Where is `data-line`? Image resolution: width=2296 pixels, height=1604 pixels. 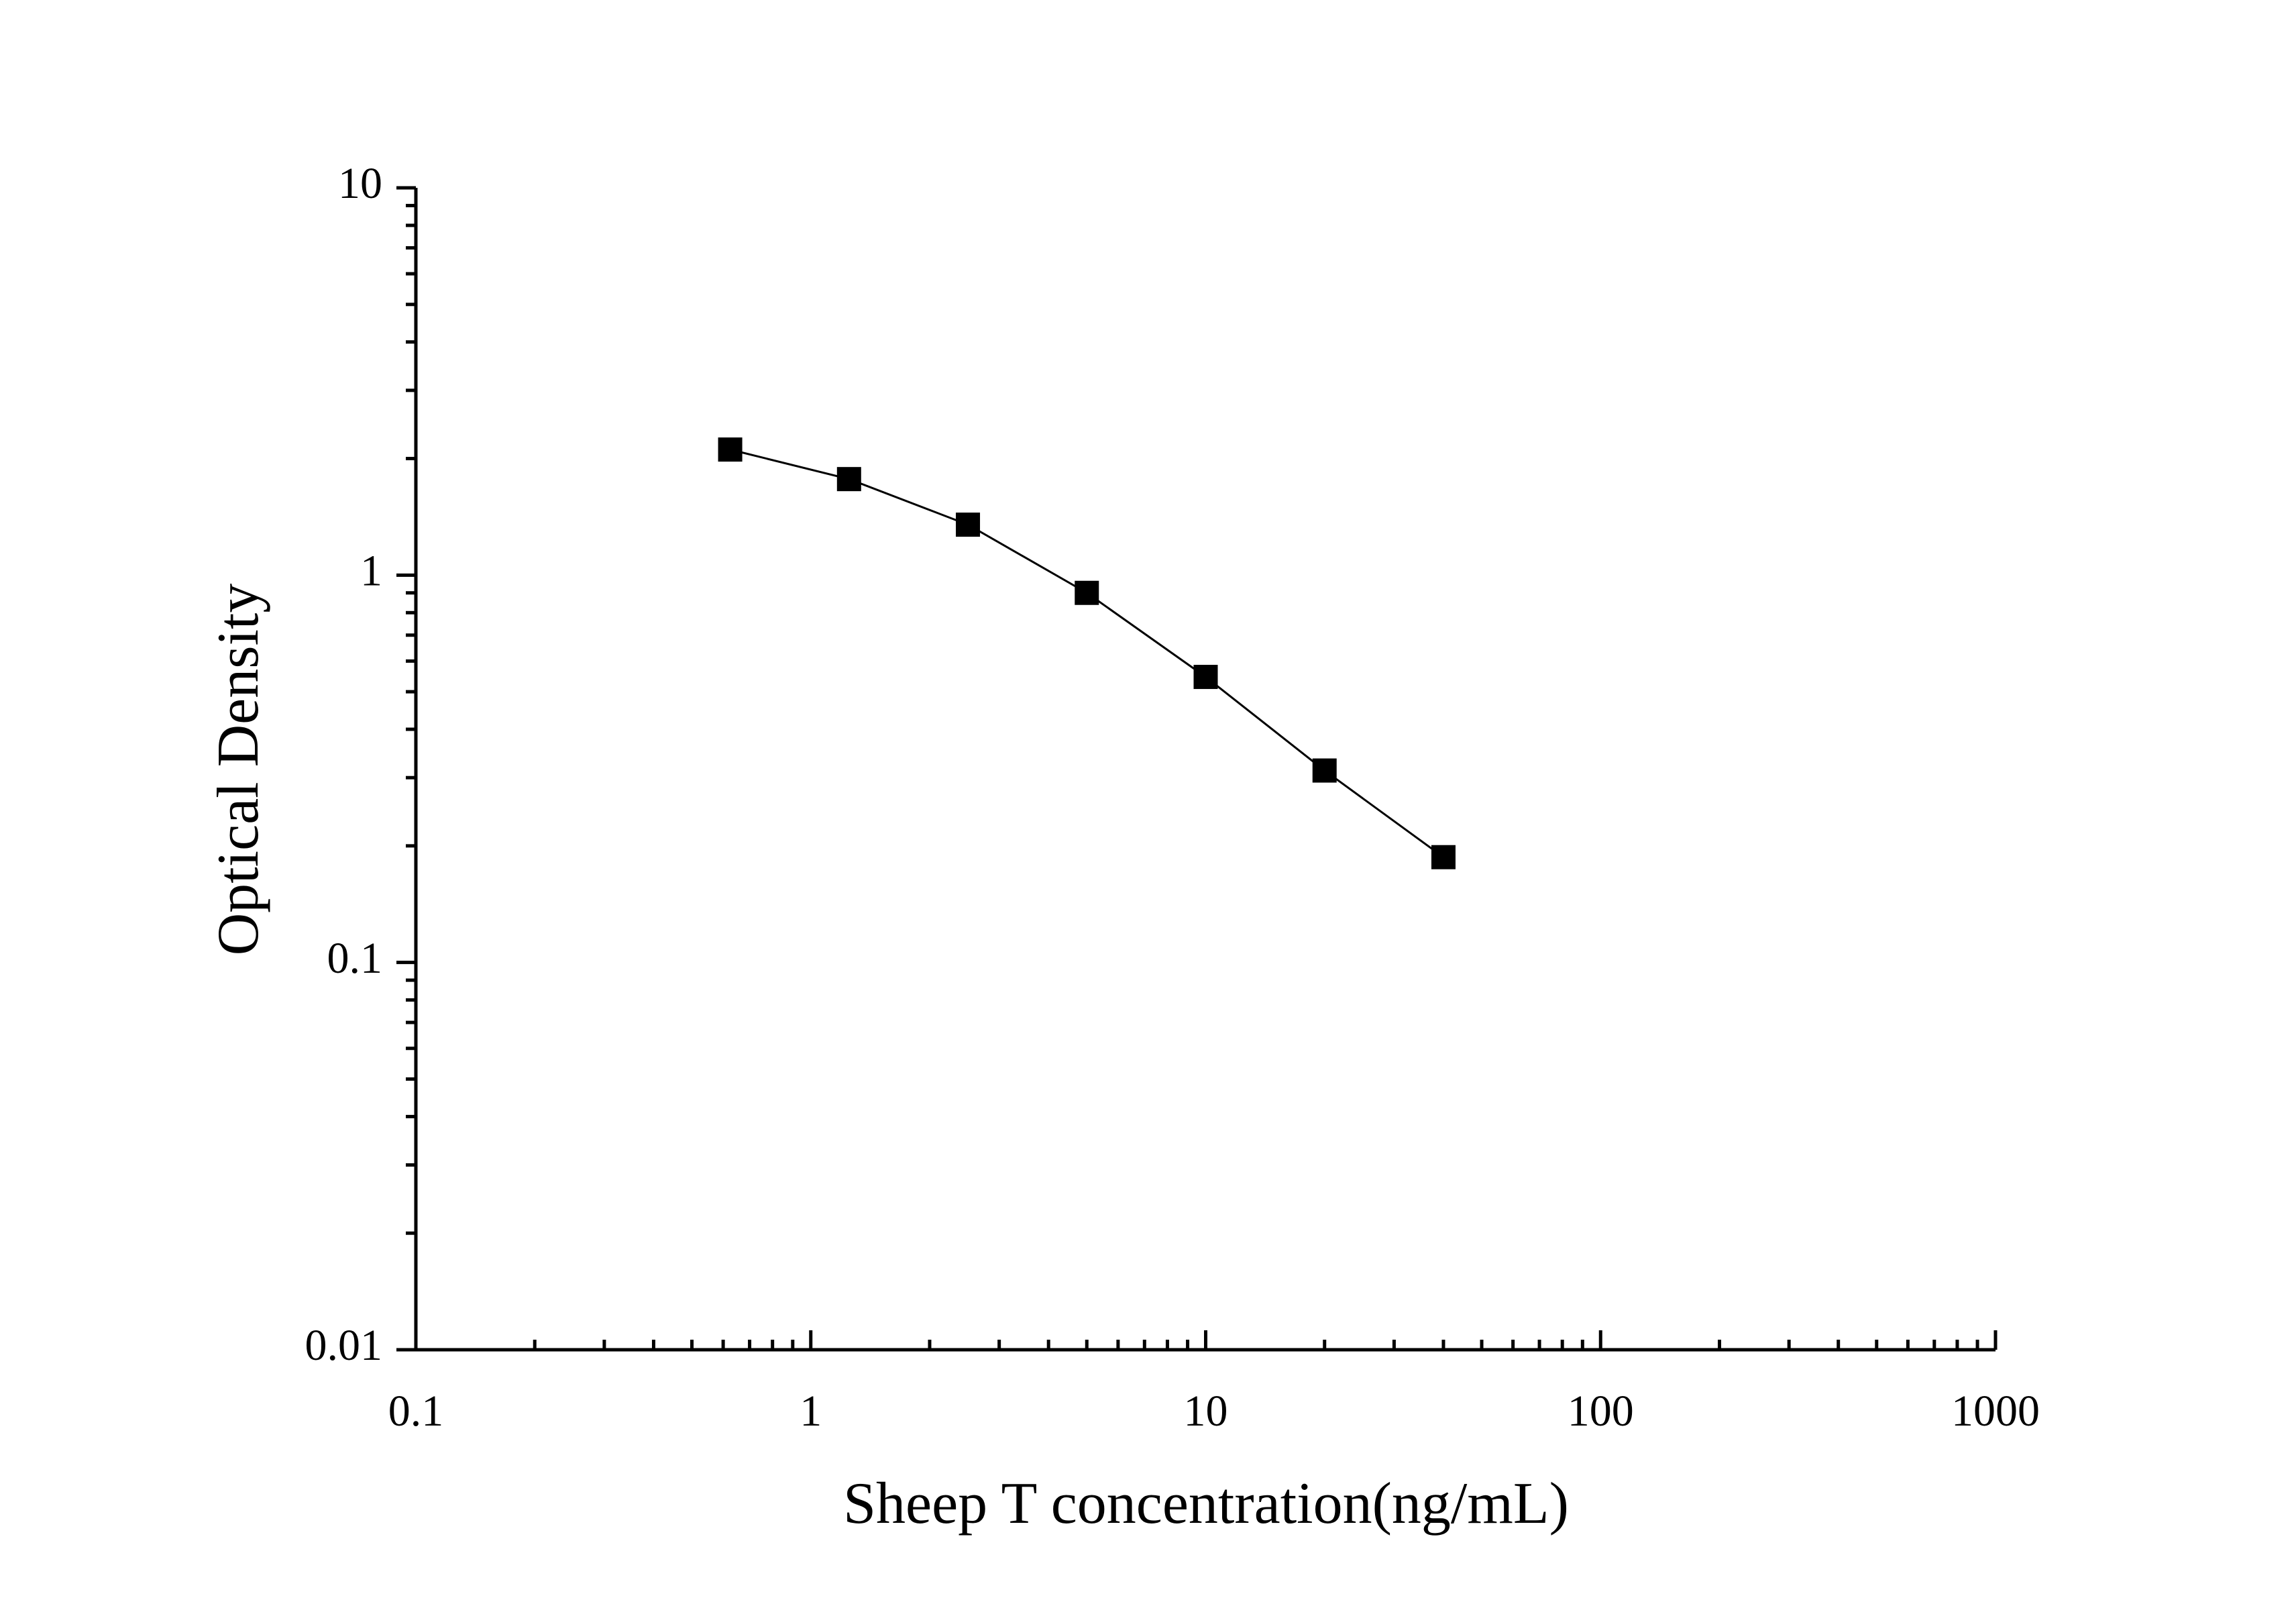
data-line is located at coordinates (1087, 653).